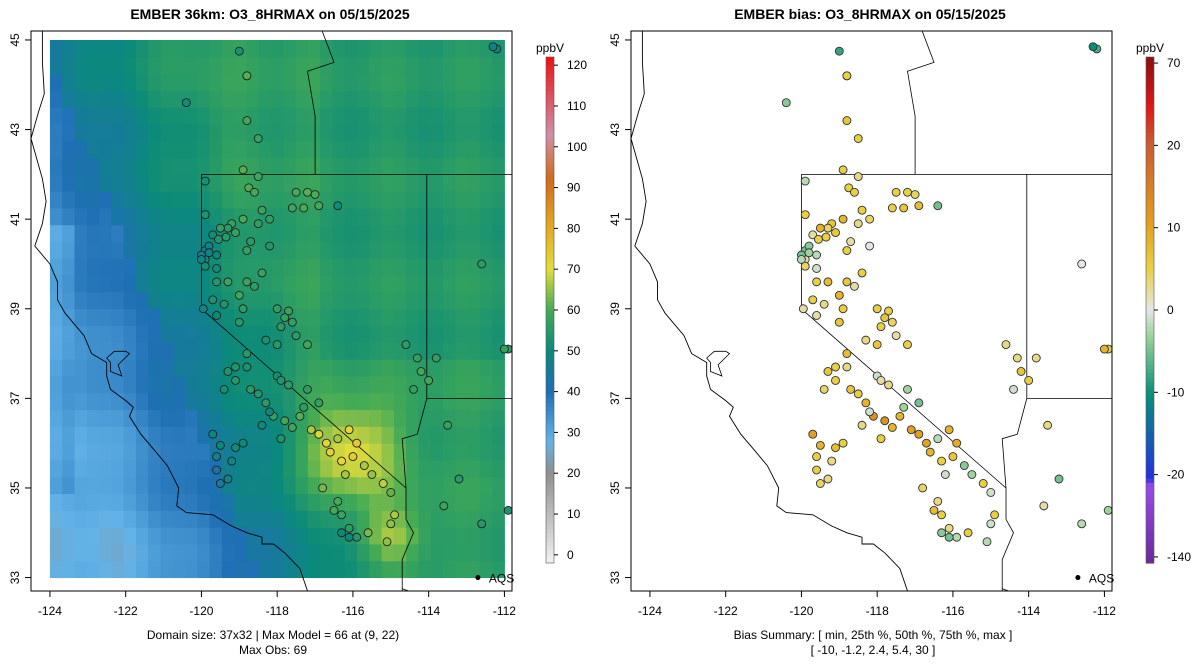 Image resolution: width=1200 pixels, height=672 pixels. I want to click on model-colorbar-tick-label: 30, so click(574, 432).